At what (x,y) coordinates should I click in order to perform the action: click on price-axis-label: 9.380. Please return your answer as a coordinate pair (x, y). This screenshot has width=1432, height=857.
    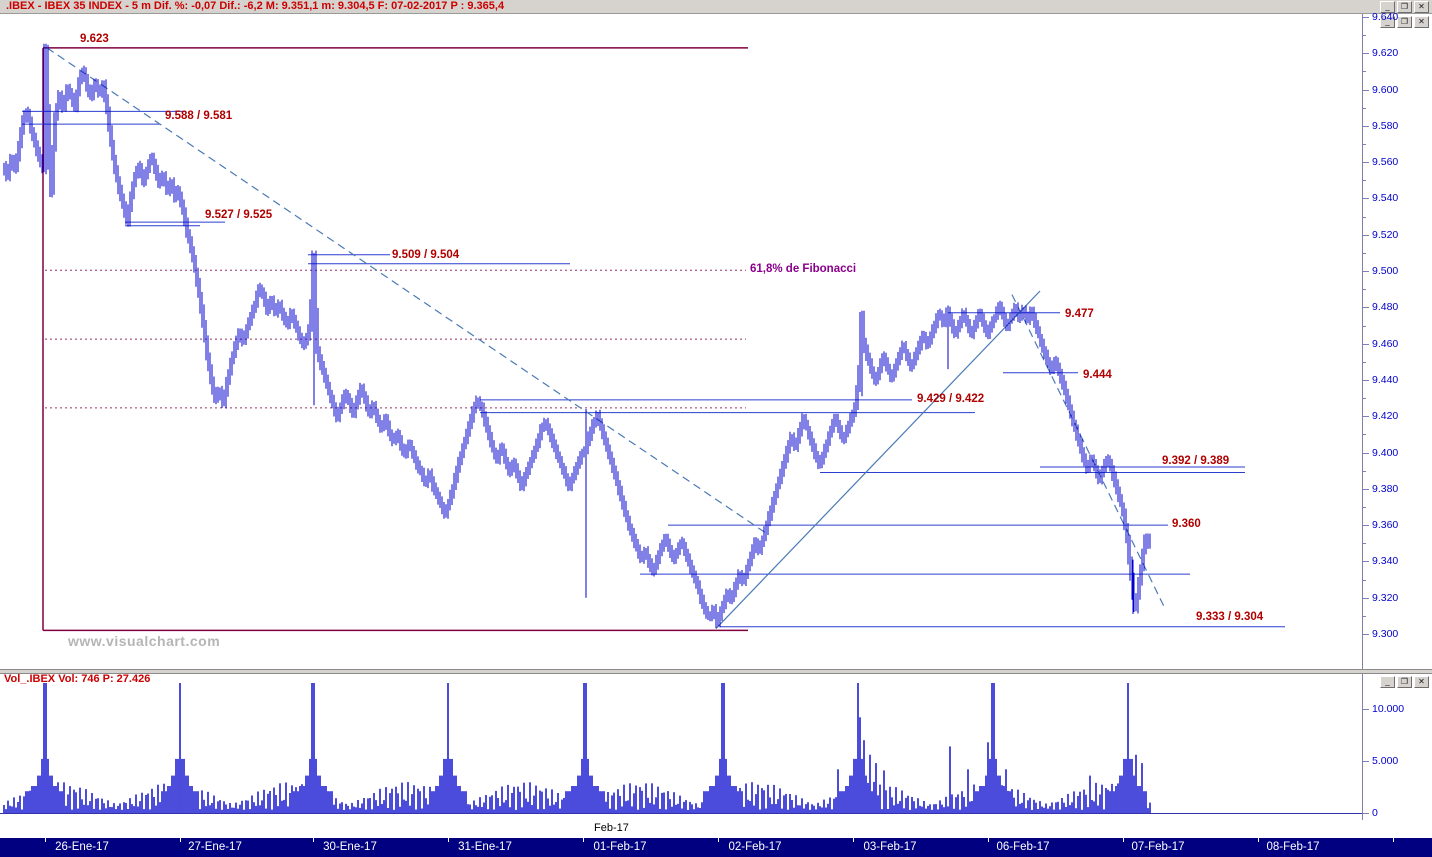
    Looking at the image, I should click on (1385, 488).